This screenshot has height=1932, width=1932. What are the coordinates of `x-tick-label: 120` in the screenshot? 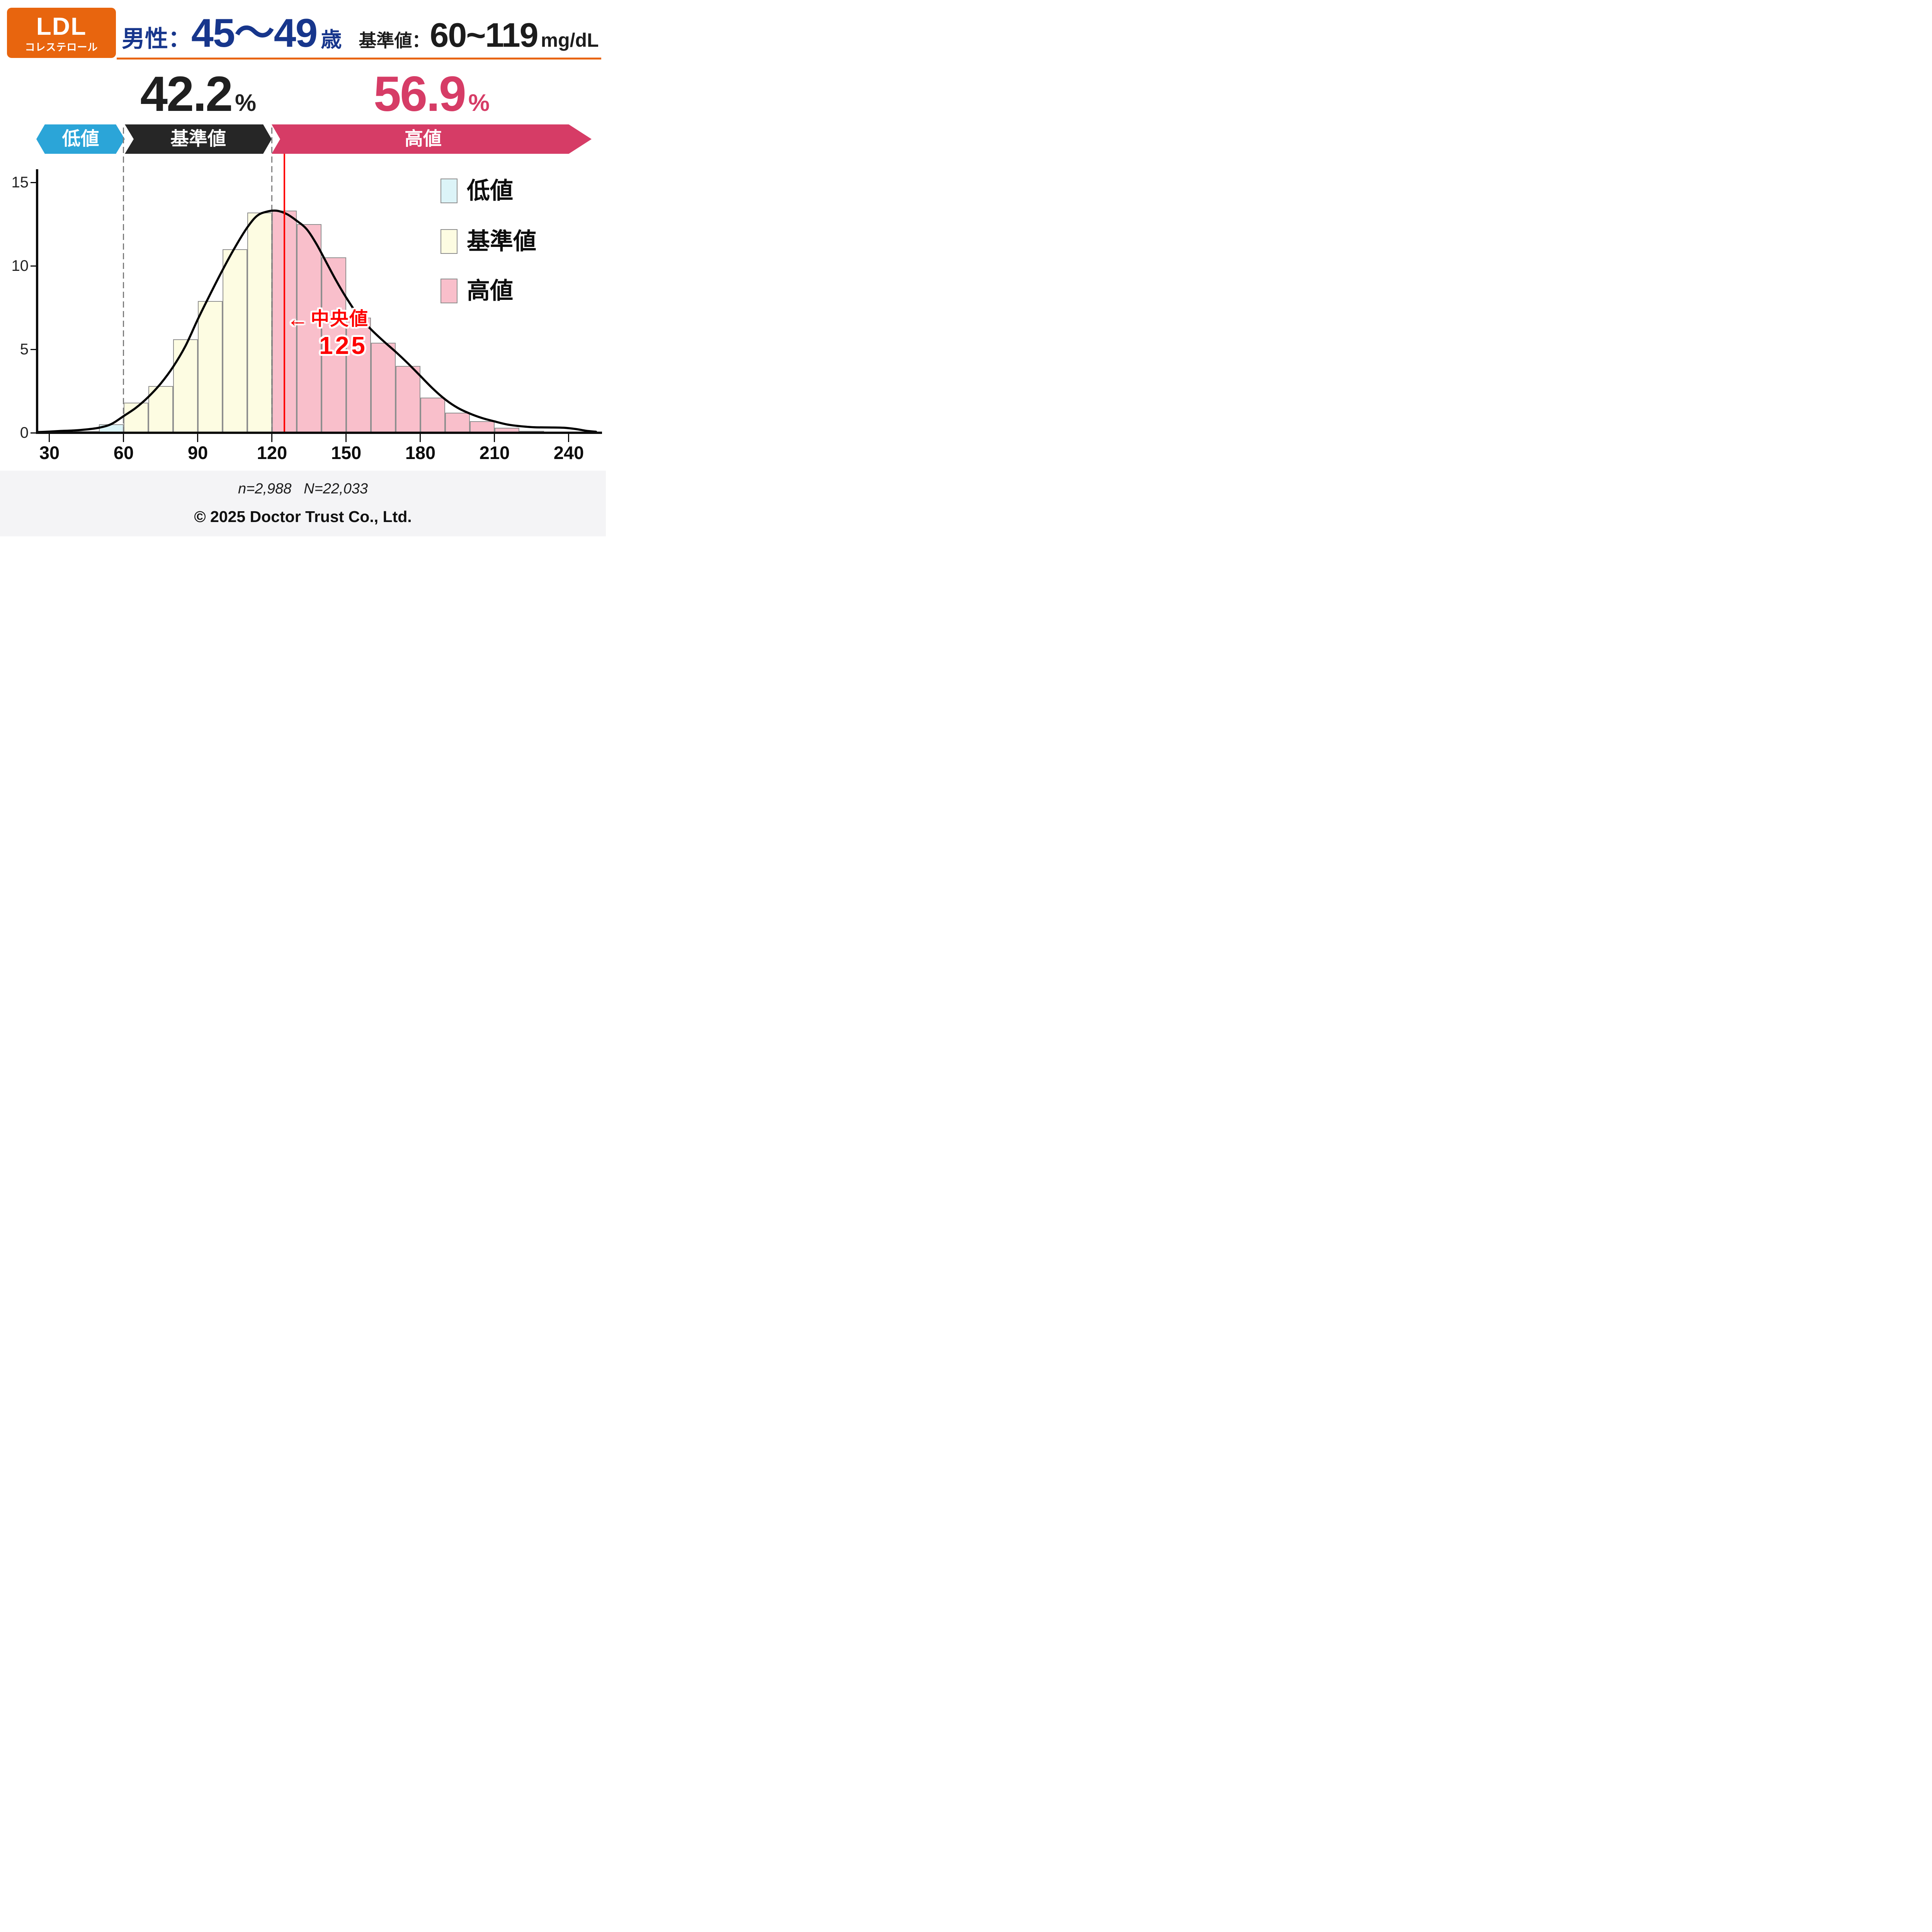 It's located at (272, 453).